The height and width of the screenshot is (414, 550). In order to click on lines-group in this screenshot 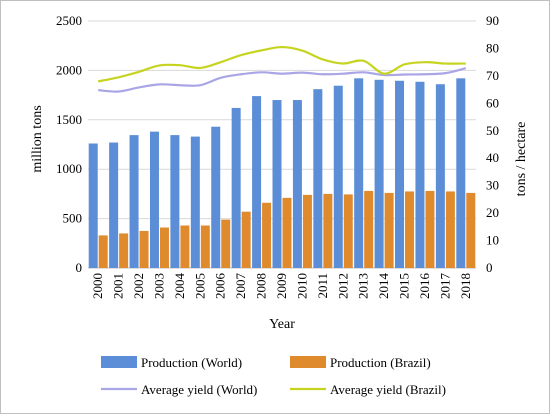, I will do `click(282, 69)`.